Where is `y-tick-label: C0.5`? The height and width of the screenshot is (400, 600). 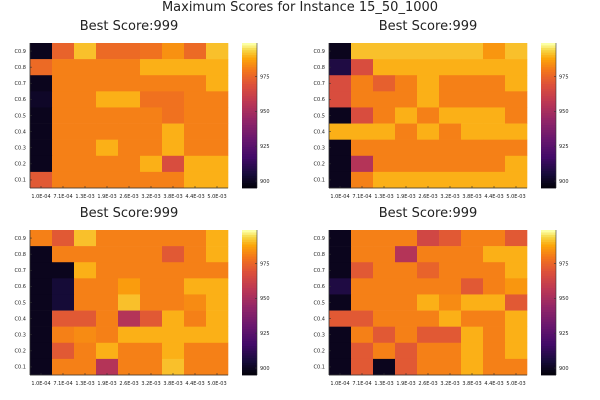 y-tick-label: C0.5 is located at coordinates (319, 116).